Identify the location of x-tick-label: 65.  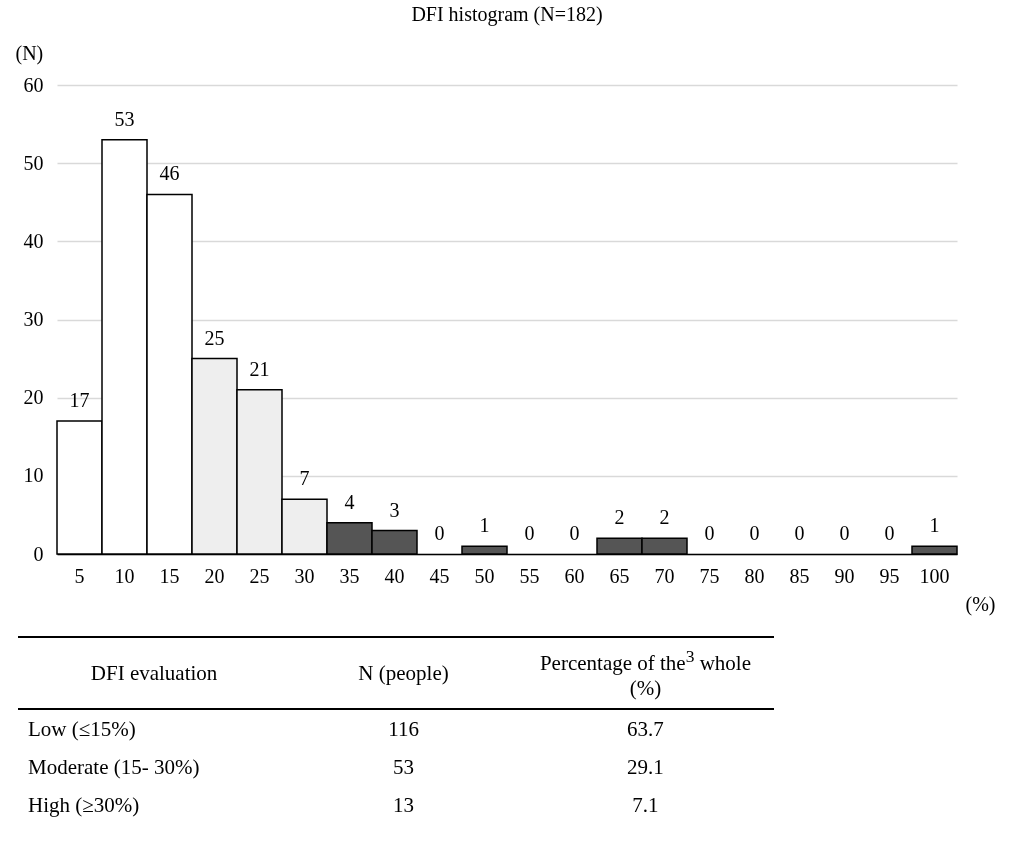
(619, 575).